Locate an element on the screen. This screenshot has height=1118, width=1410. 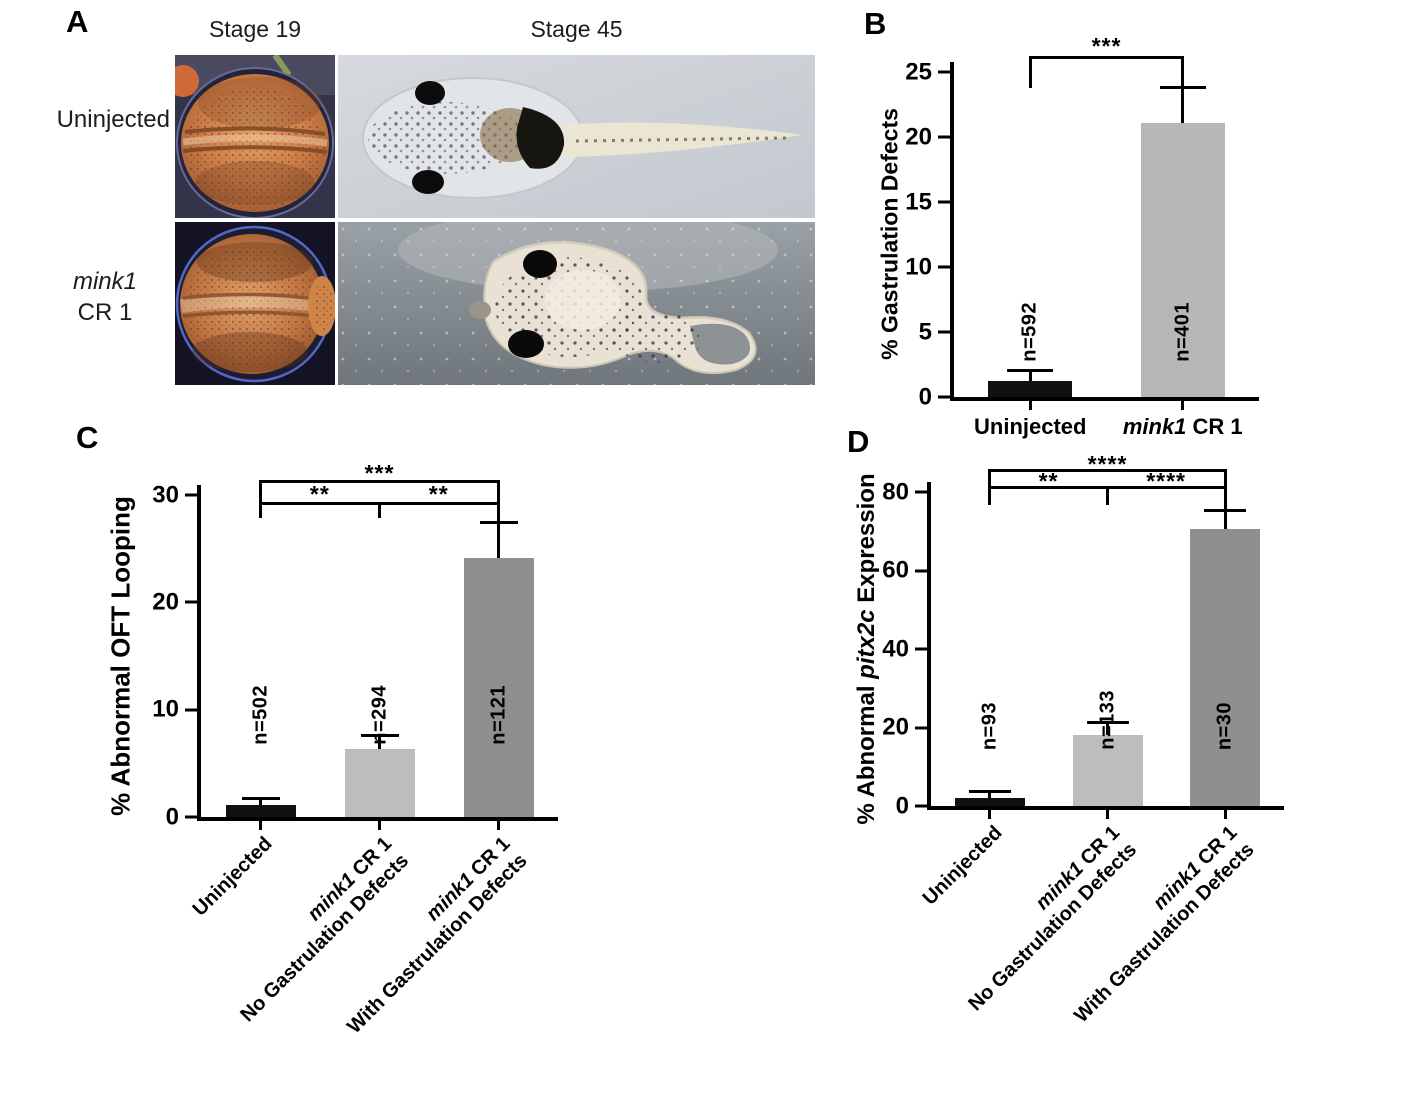
n-label: n=502 is located at coordinates (260, 715).